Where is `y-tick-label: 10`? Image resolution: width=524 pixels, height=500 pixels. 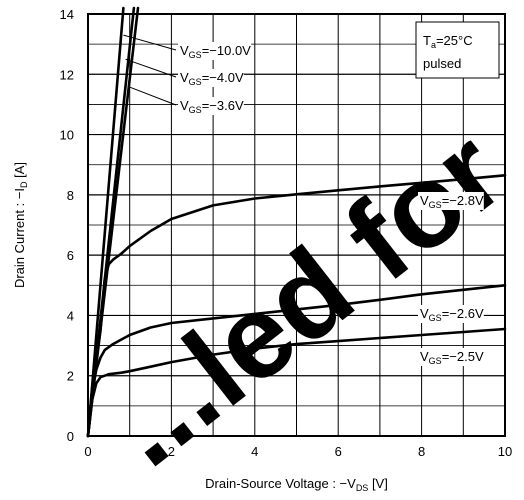
y-tick-label: 10 is located at coordinates (67, 135).